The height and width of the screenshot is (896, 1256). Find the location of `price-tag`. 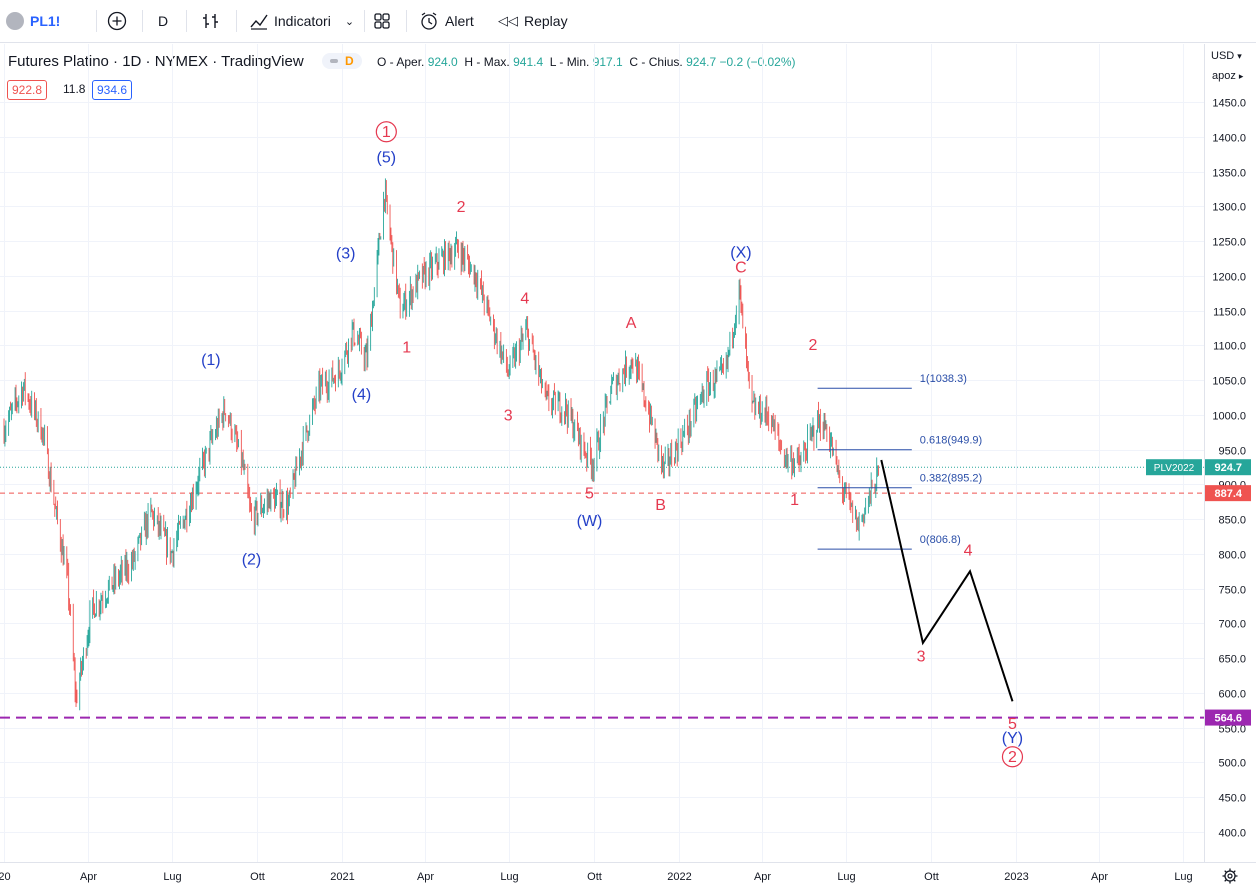

price-tag is located at coordinates (1228, 467).